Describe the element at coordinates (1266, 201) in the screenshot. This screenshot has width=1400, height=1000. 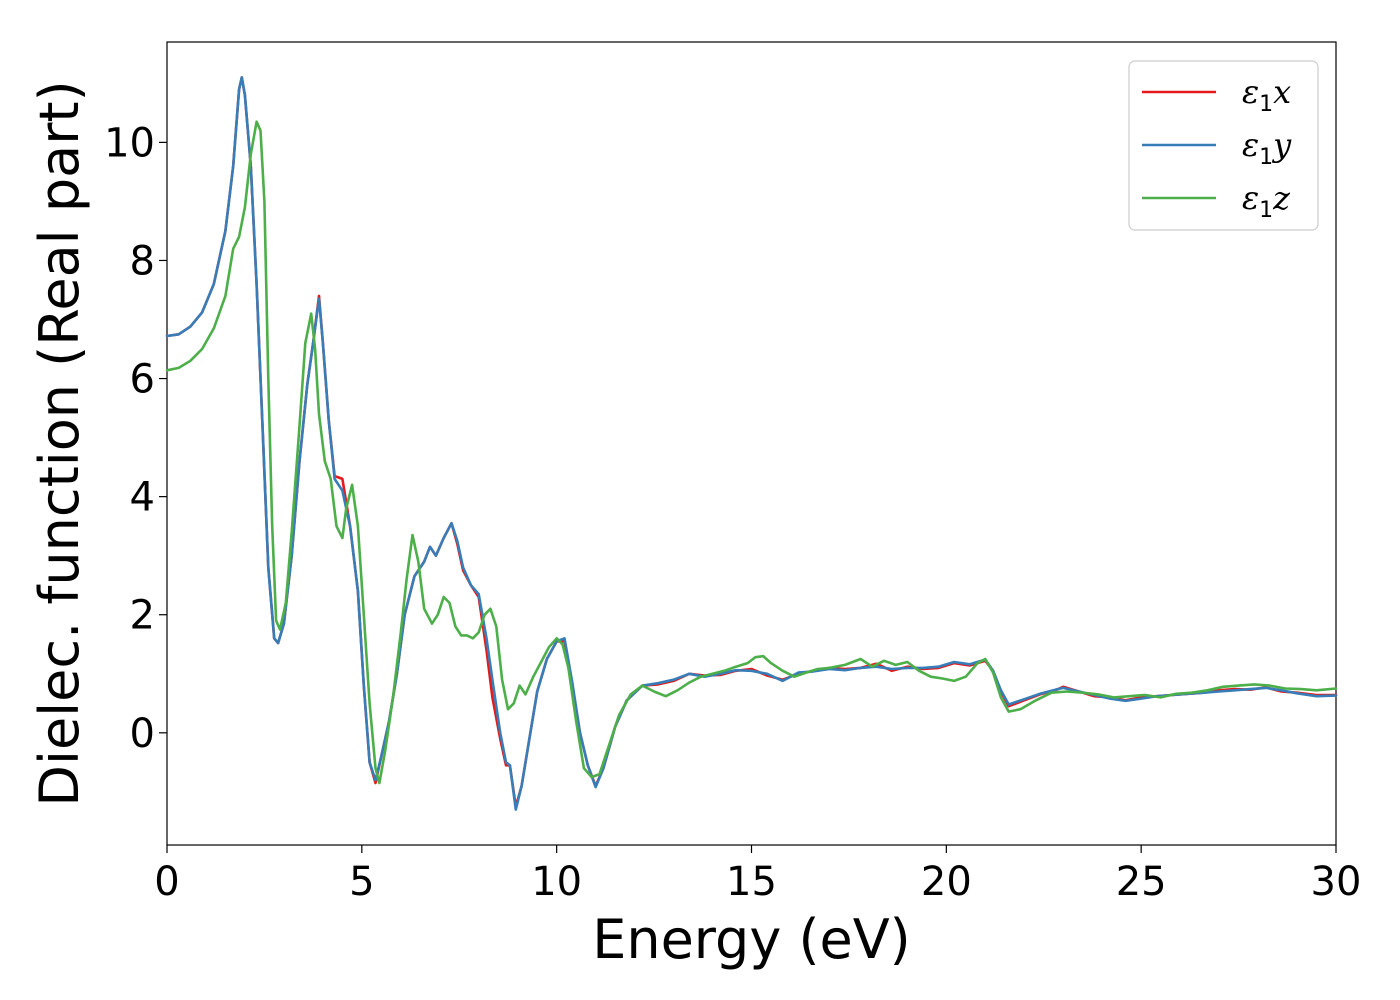
I see `legend-label: ε1z` at that location.